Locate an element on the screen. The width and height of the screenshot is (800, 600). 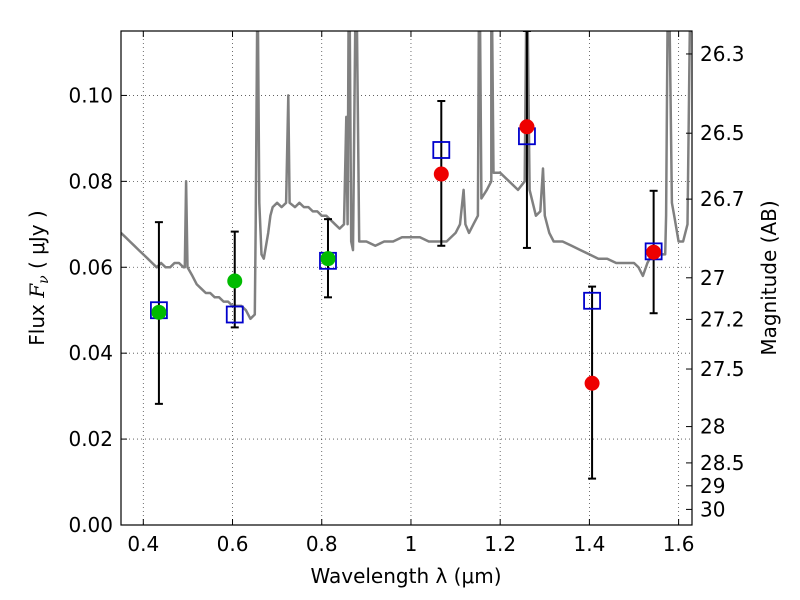
y2-tick-label: 27 is located at coordinates (712, 278).